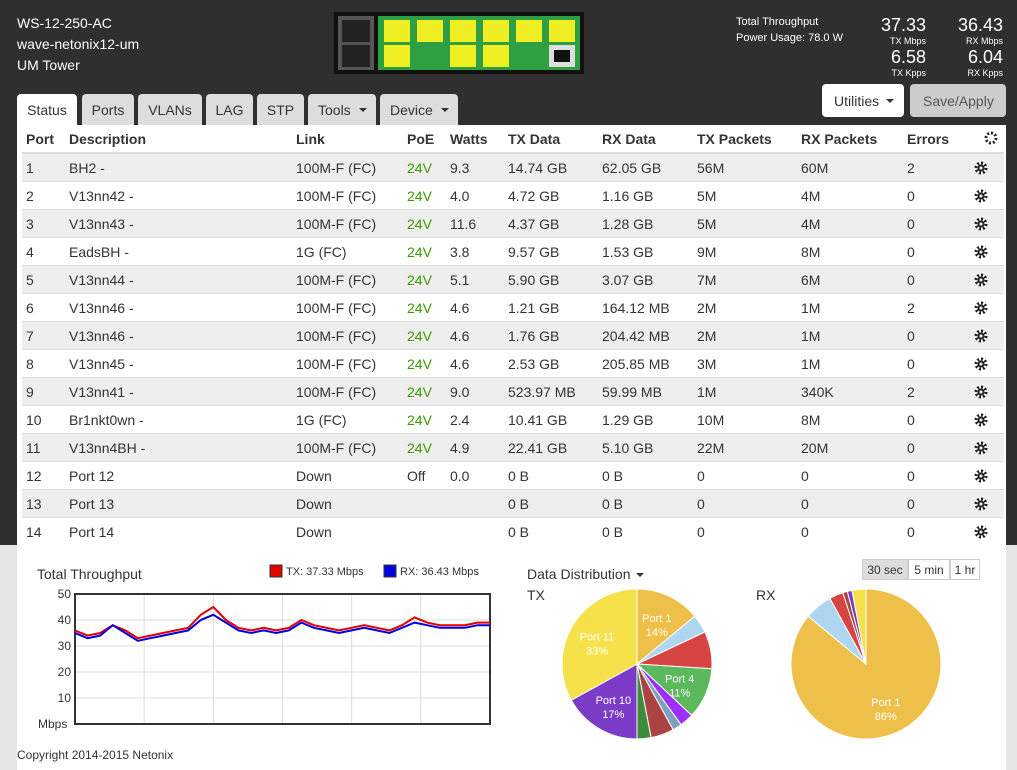 Image resolution: width=1017 pixels, height=770 pixels. I want to click on period-label: 30 sec, so click(885, 570).